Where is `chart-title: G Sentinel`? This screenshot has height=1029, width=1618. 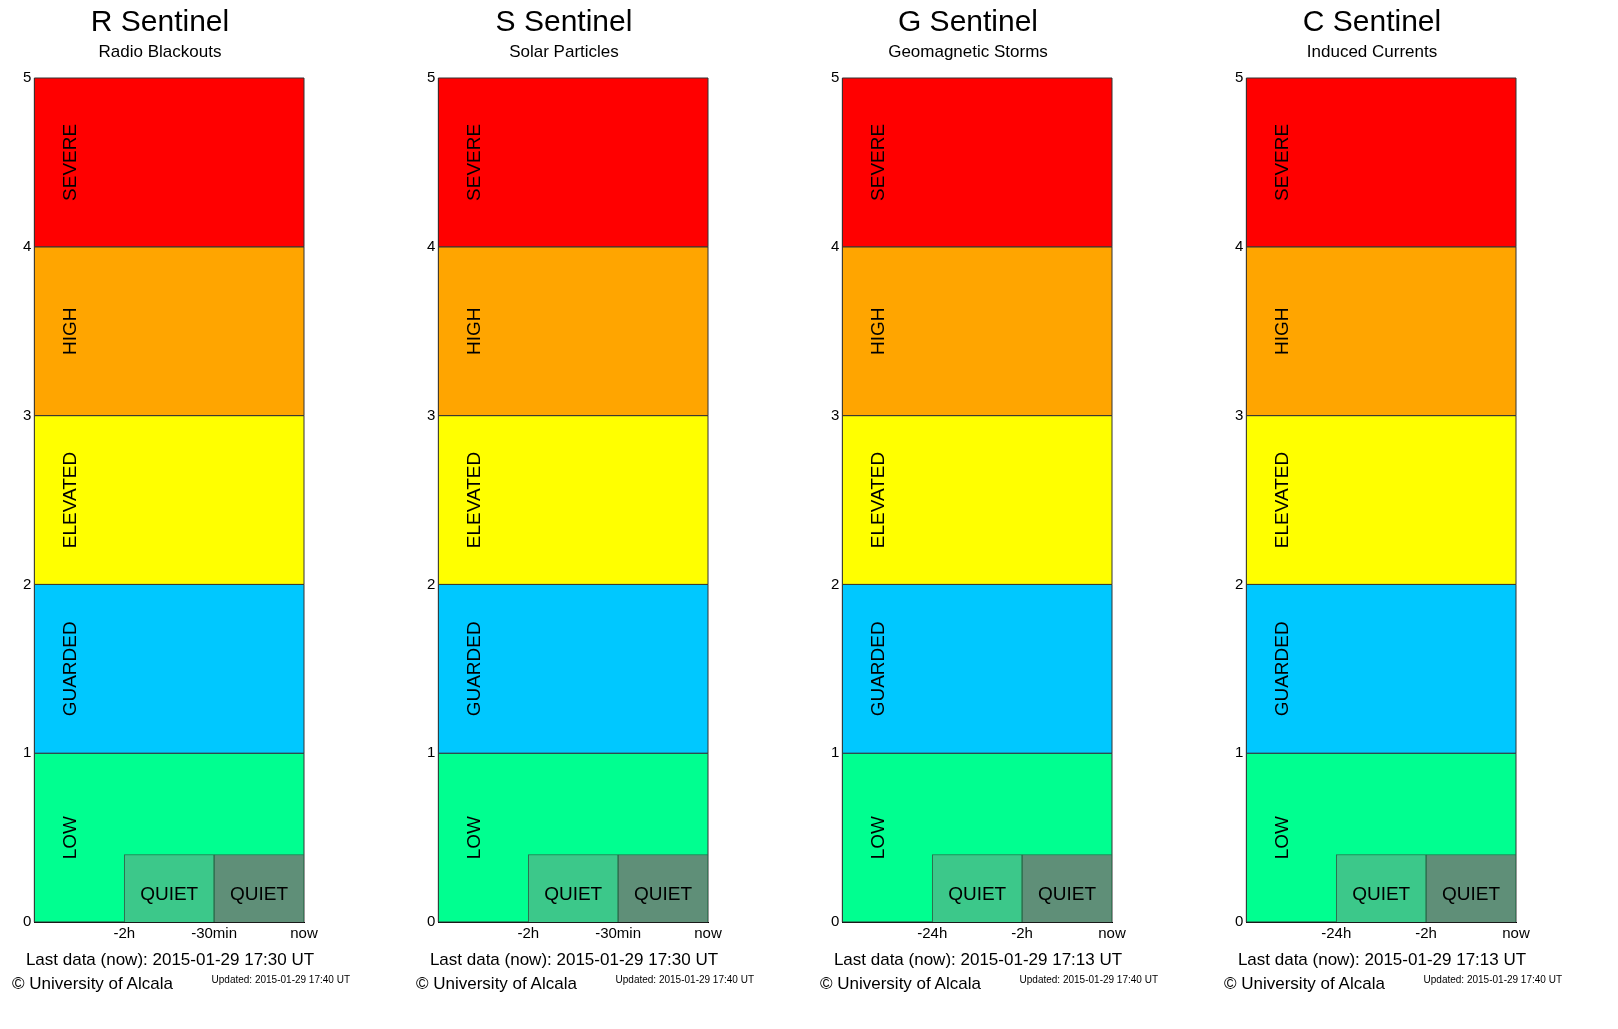
chart-title: G Sentinel is located at coordinates (968, 21).